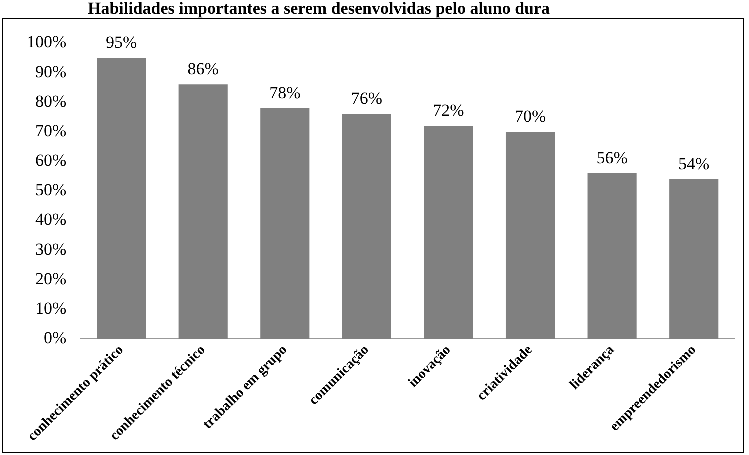  Describe the element at coordinates (203, 69) in the screenshot. I see `data-label: 86%` at that location.